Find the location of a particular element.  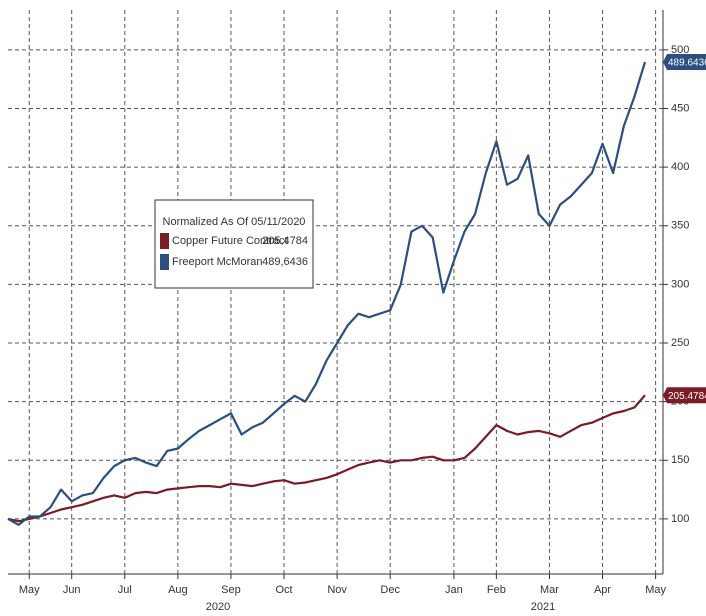

legend-label: Copper Future Contract is located at coordinates (230, 241).